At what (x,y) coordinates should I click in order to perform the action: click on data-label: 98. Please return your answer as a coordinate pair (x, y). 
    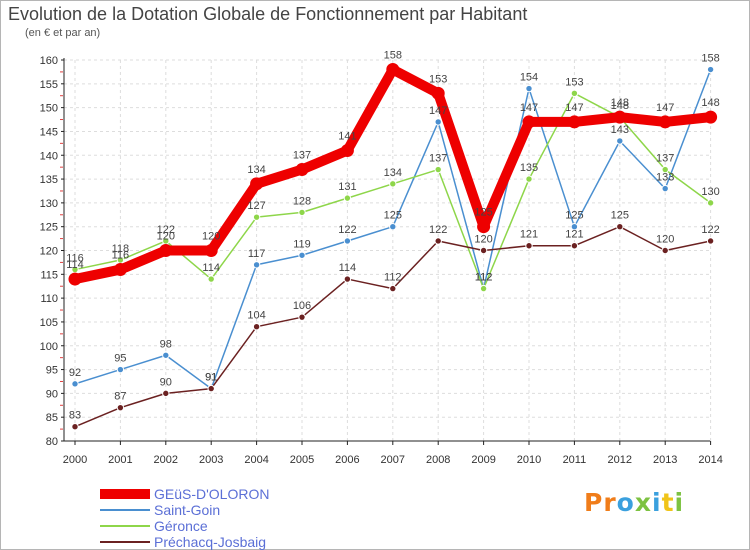
    Looking at the image, I should click on (166, 344).